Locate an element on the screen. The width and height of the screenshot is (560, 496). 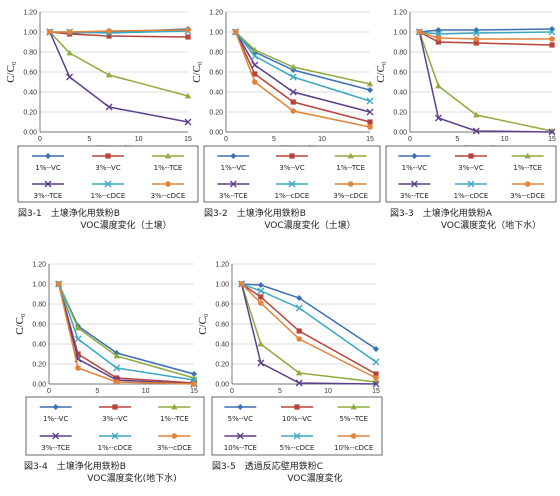
caption-line-1: 図3-4 土壌浄化用鉄粉B is located at coordinates (75, 466).